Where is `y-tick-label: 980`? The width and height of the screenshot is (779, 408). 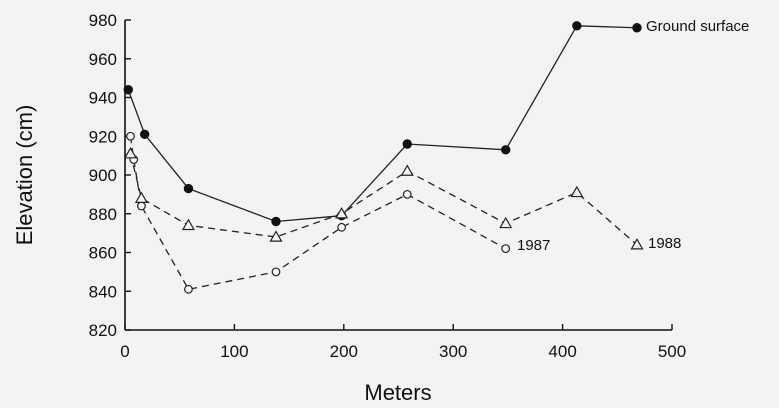
y-tick-label: 980 is located at coordinates (103, 20).